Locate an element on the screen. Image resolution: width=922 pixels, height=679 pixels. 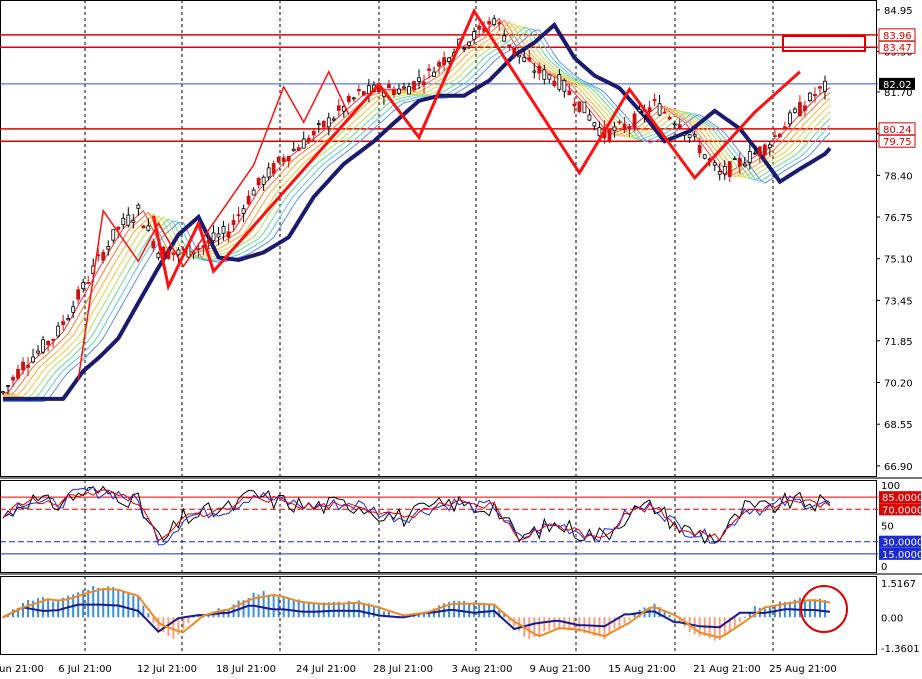
osc-tick-2: 0 is located at coordinates (884, 567).